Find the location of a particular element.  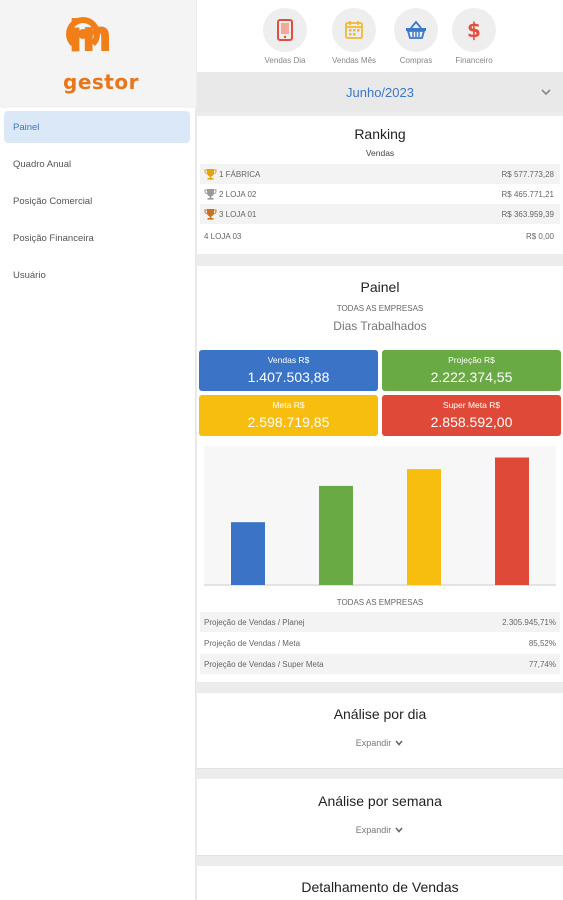

calendar-icon is located at coordinates (354, 30).